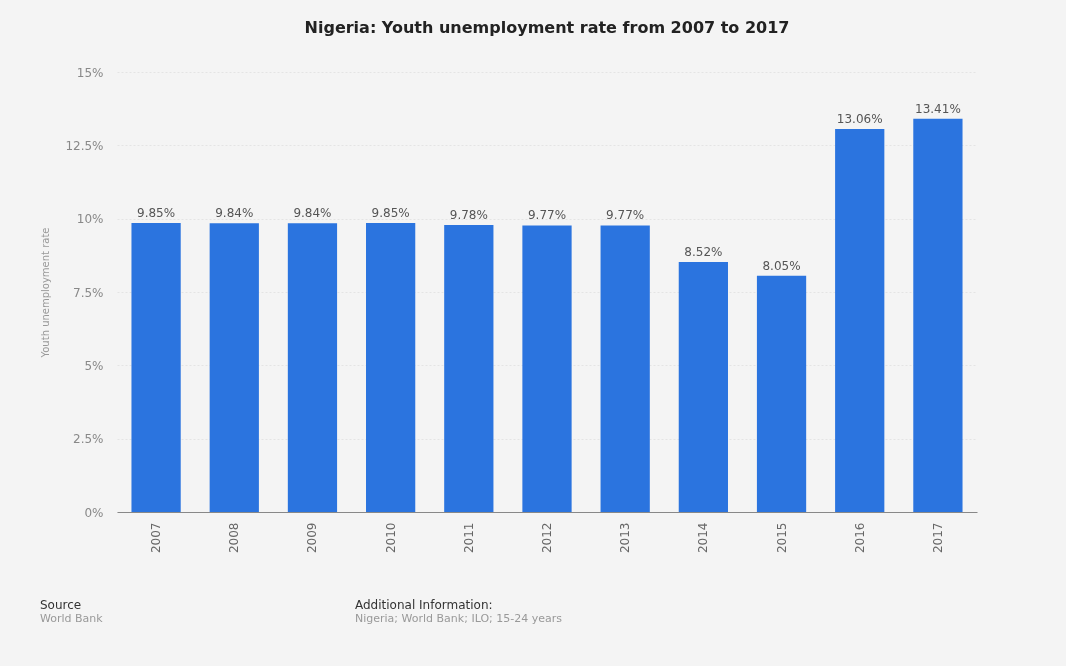 Image resolution: width=1066 pixels, height=666 pixels. Describe the element at coordinates (468, 538) in the screenshot. I see `x-tick-label: 2011` at that location.